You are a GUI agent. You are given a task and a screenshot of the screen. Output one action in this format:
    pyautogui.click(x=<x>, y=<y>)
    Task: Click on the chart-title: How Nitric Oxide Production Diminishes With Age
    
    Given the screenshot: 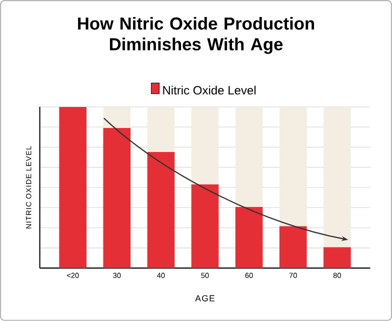 What is the action you would take?
    pyautogui.click(x=196, y=35)
    